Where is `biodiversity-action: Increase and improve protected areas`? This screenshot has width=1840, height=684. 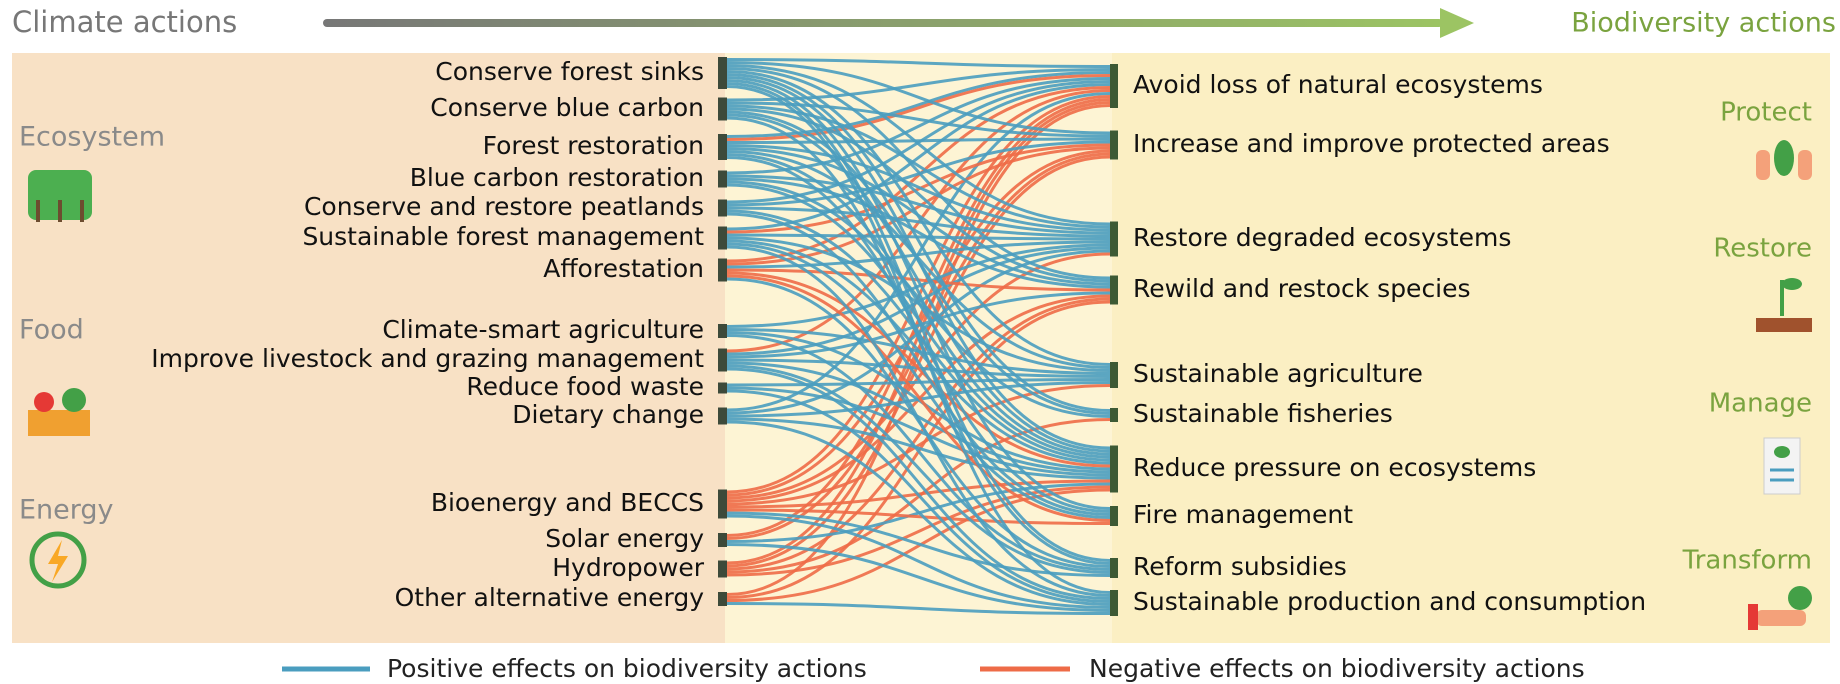
biodiversity-action: Increase and improve protected areas is located at coordinates (1371, 143).